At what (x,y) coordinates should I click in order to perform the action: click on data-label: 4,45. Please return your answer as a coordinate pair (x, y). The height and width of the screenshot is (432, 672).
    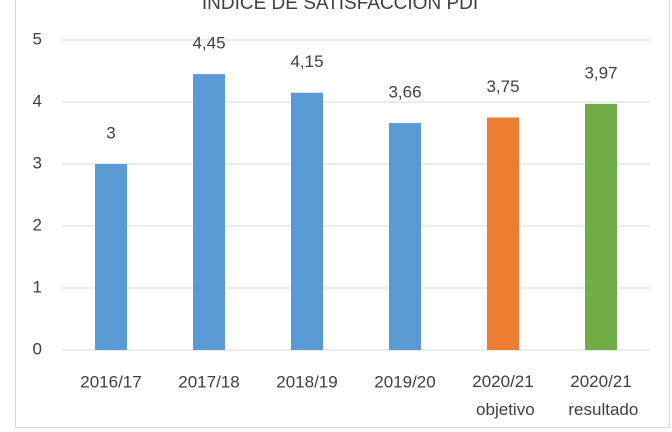
    Looking at the image, I should click on (208, 43).